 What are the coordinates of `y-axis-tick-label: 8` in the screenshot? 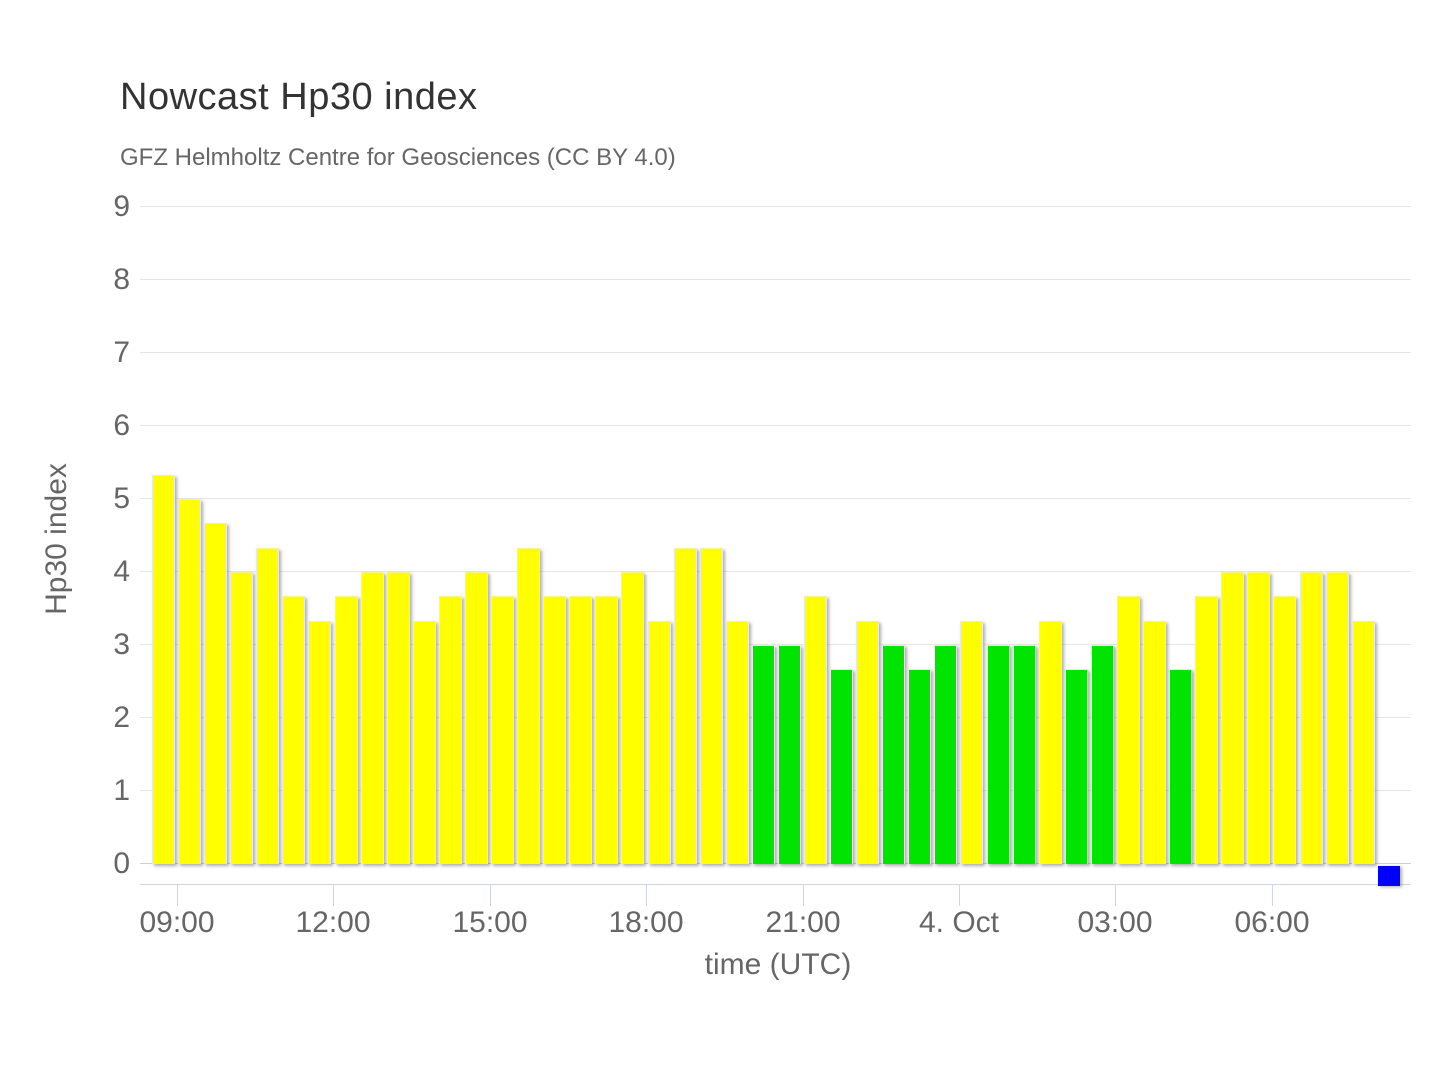 It's located at (121, 279).